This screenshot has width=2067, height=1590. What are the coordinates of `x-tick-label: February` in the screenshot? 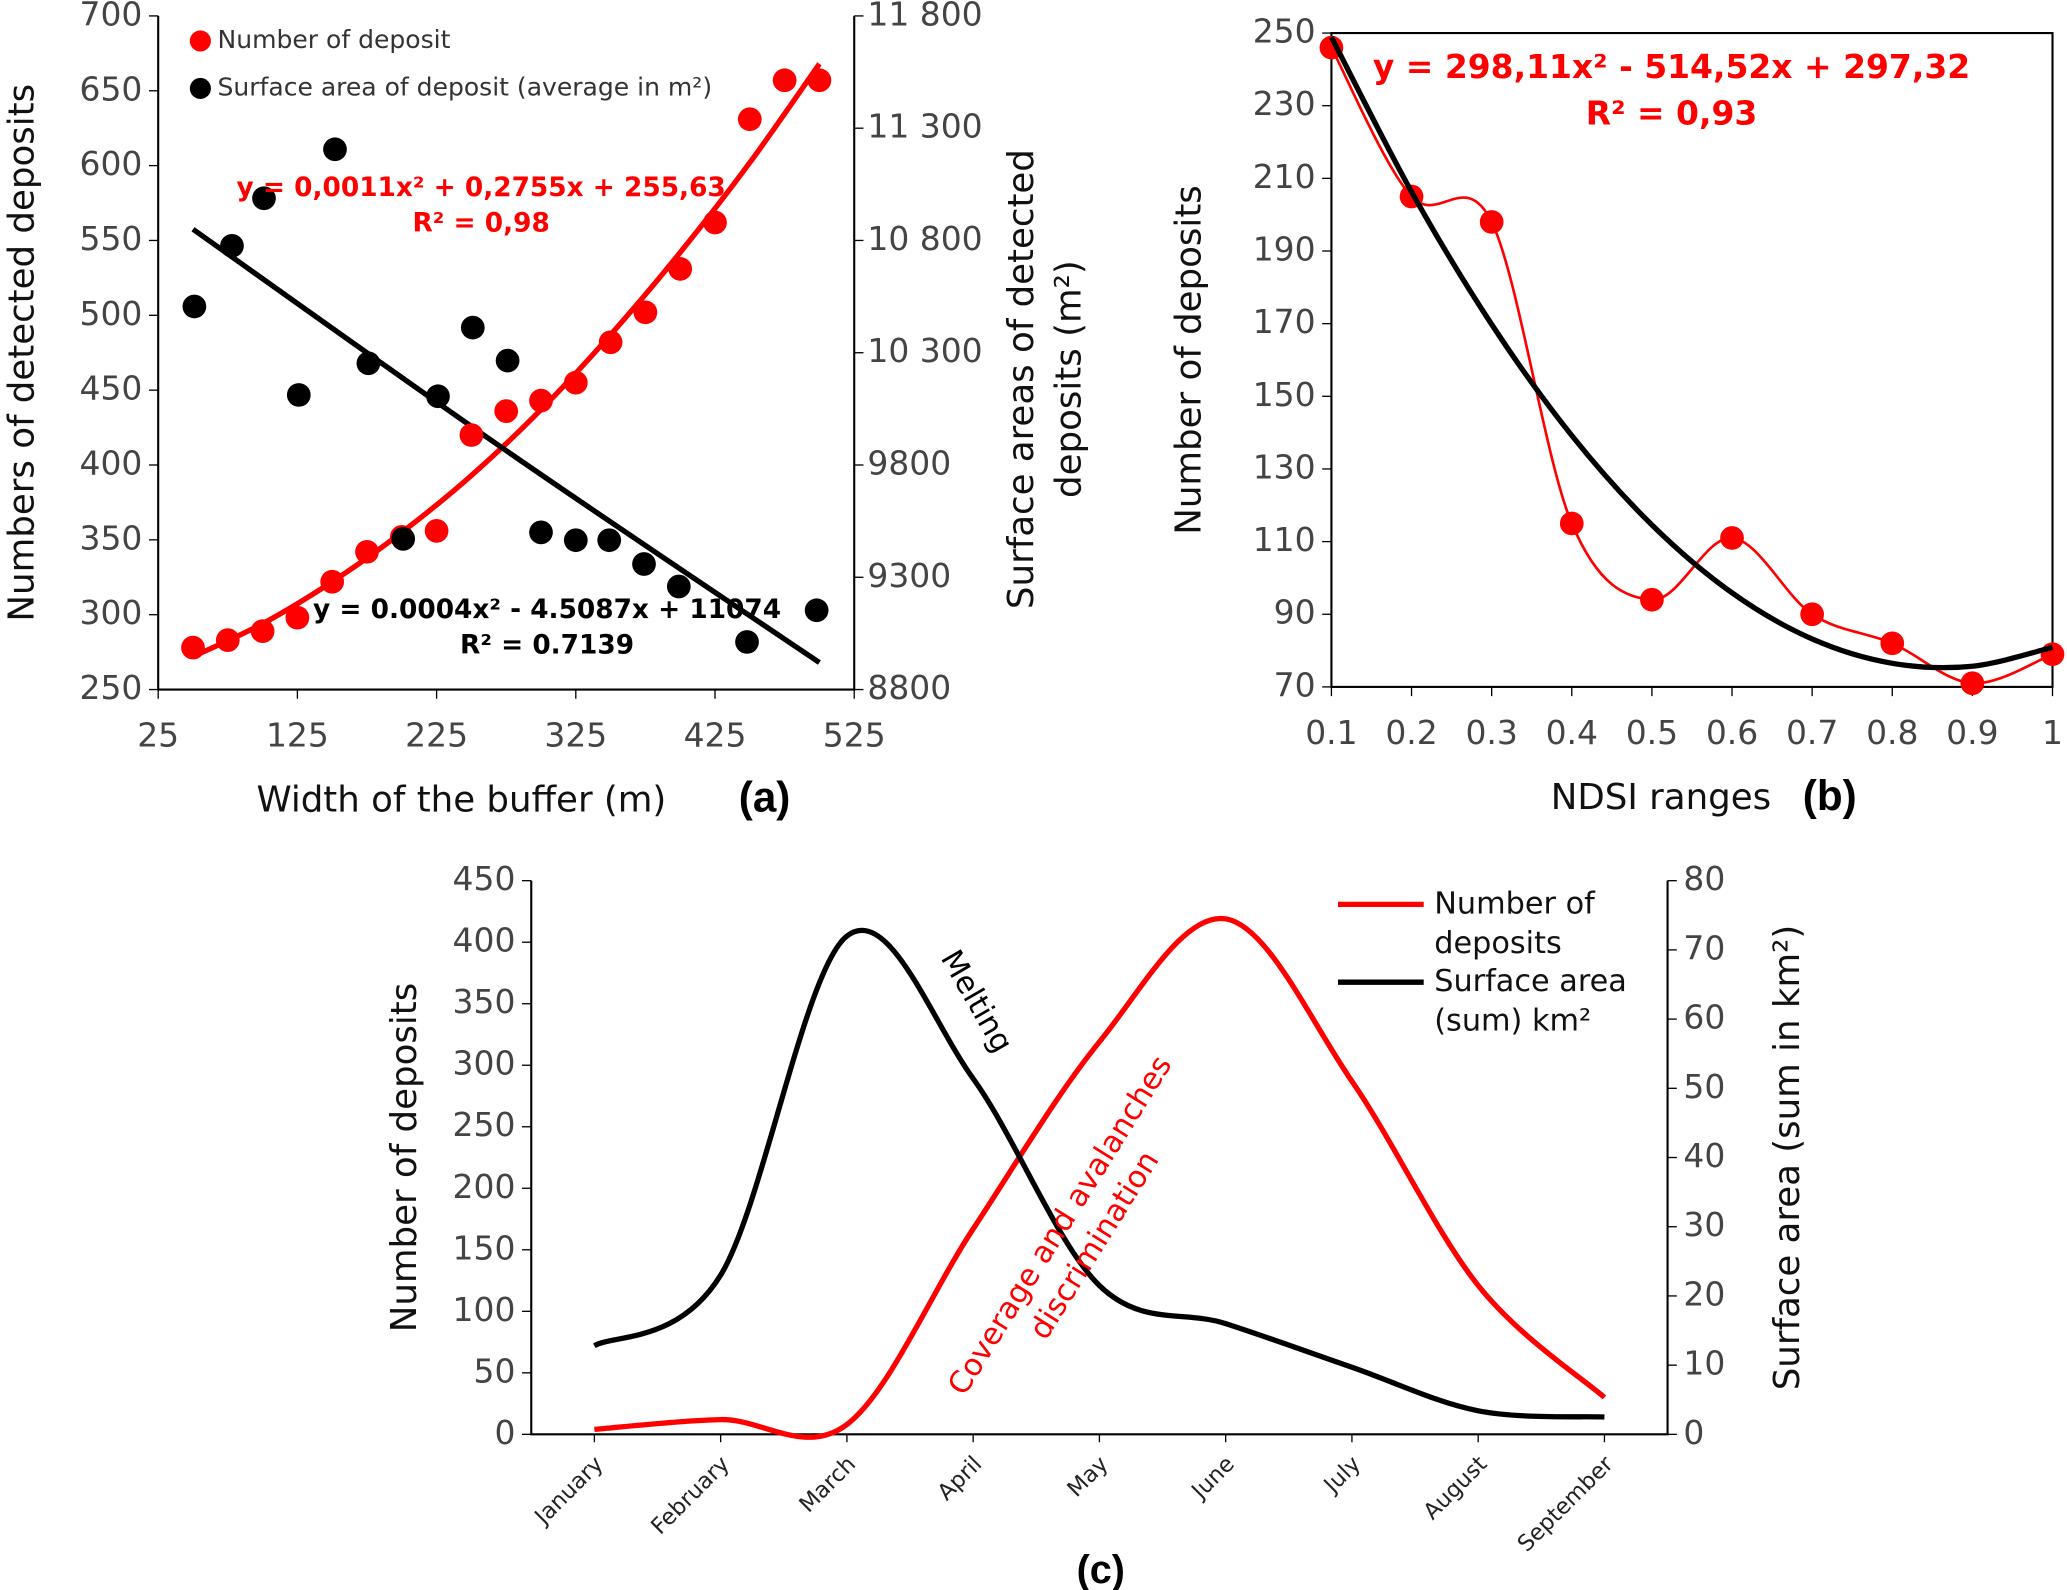 It's located at (690, 1495).